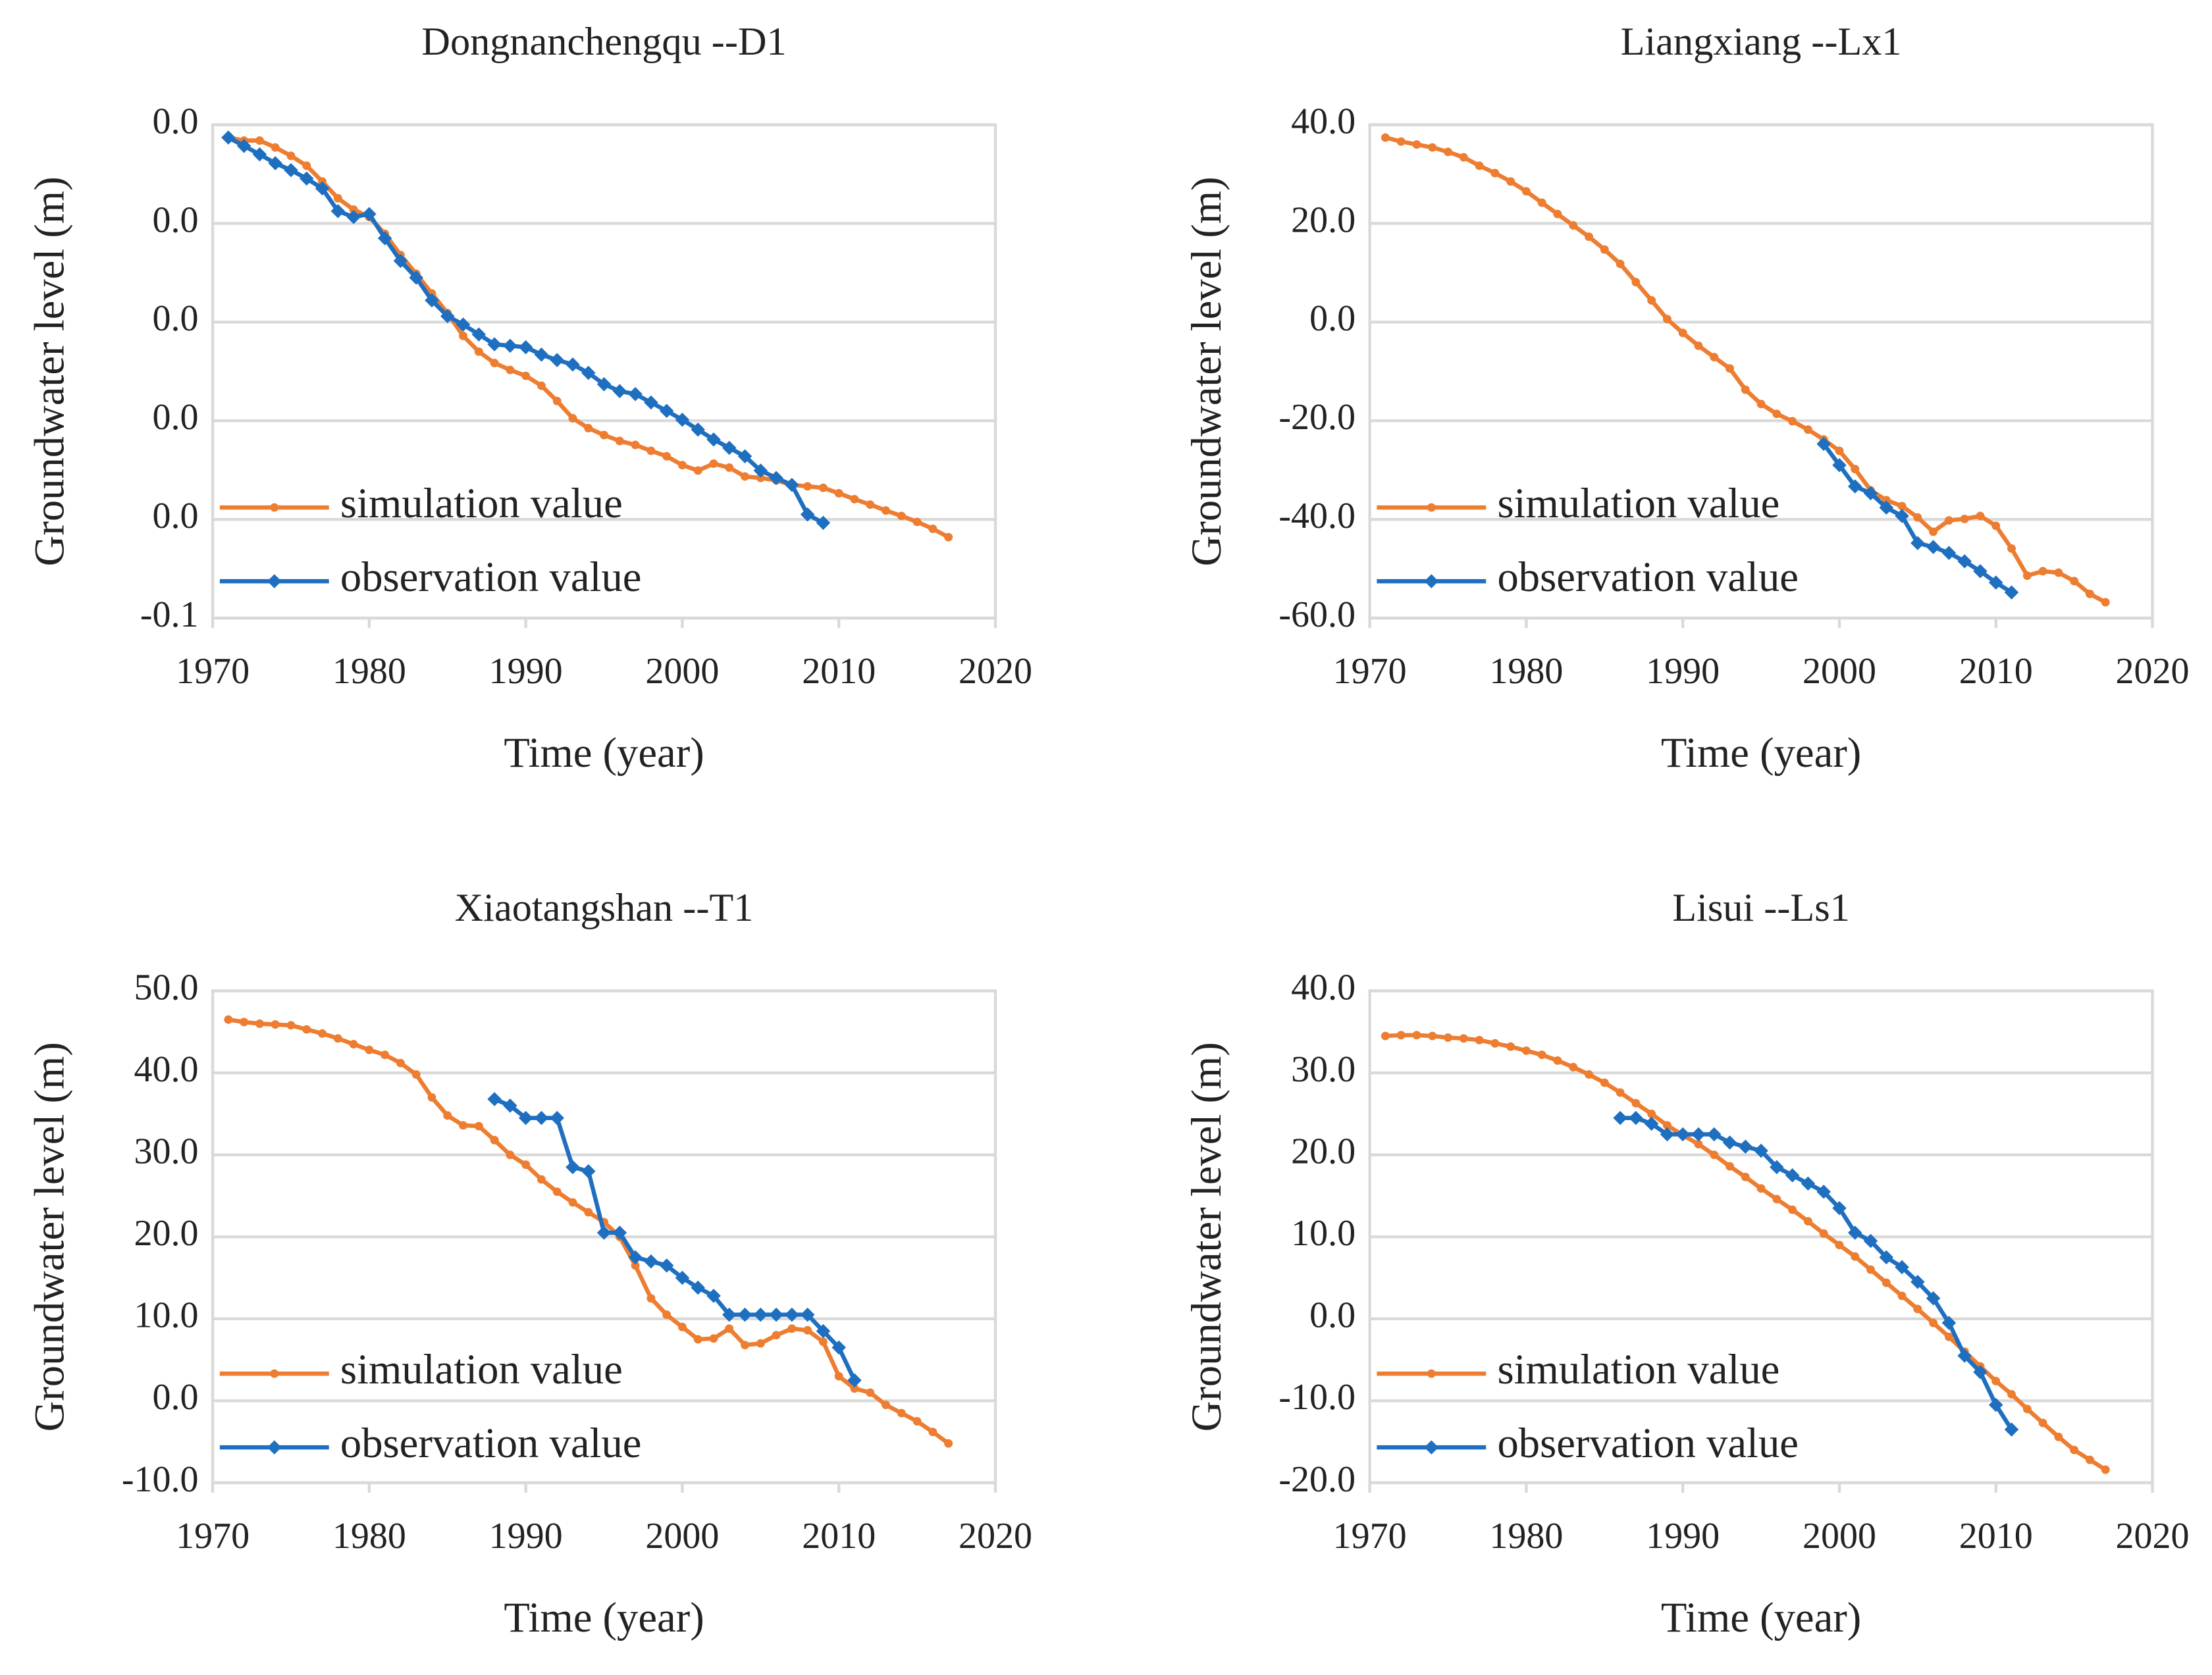 This screenshot has height=1675, width=2212. I want to click on y-tick-label: -10.0, so click(161, 1479).